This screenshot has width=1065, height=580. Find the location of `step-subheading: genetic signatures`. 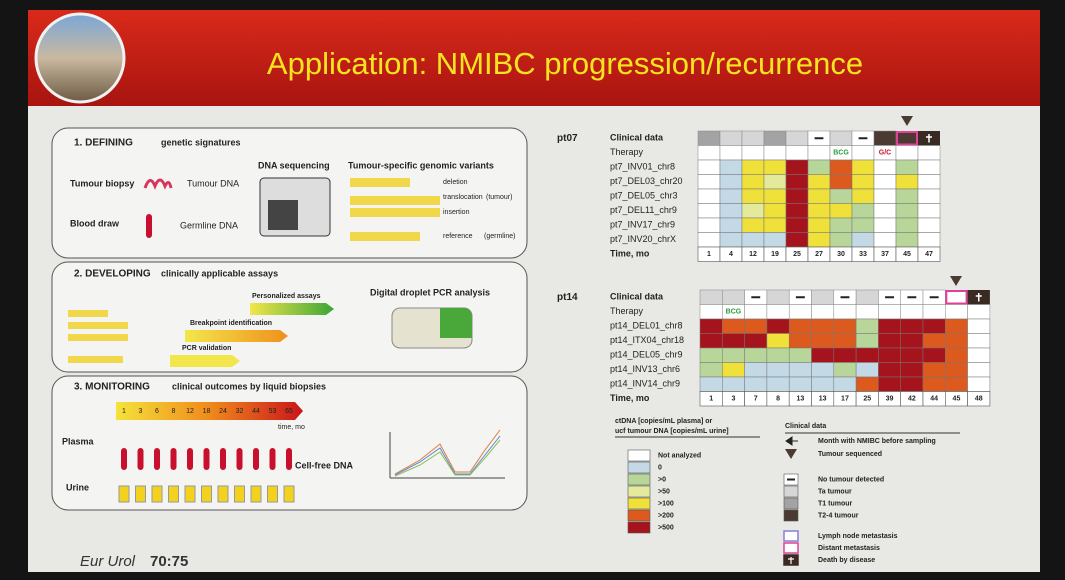

step-subheading: genetic signatures is located at coordinates (201, 142).